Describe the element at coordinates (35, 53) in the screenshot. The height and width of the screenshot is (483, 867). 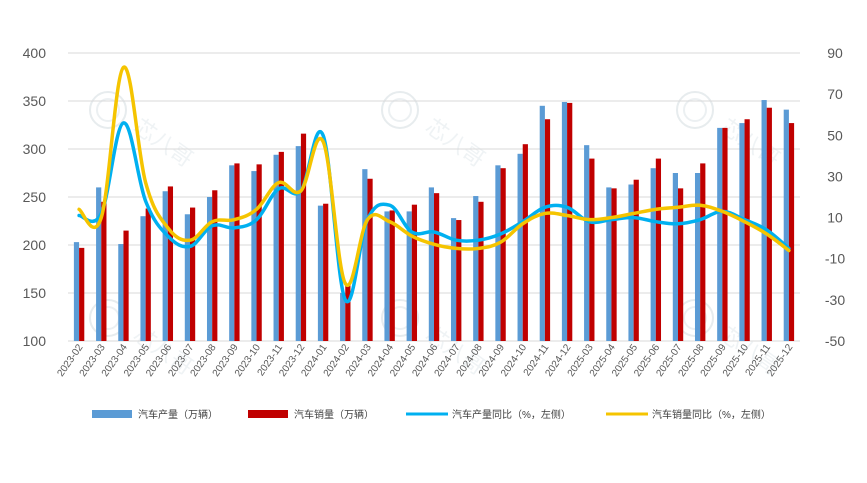
I see `left-tick-label: 400` at that location.